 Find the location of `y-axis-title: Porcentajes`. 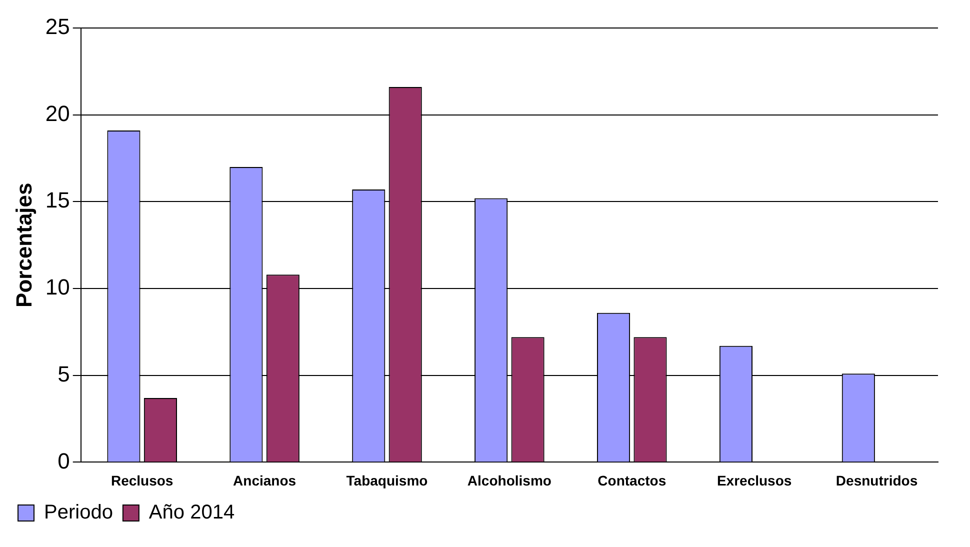

y-axis-title: Porcentajes is located at coordinates (23, 245).